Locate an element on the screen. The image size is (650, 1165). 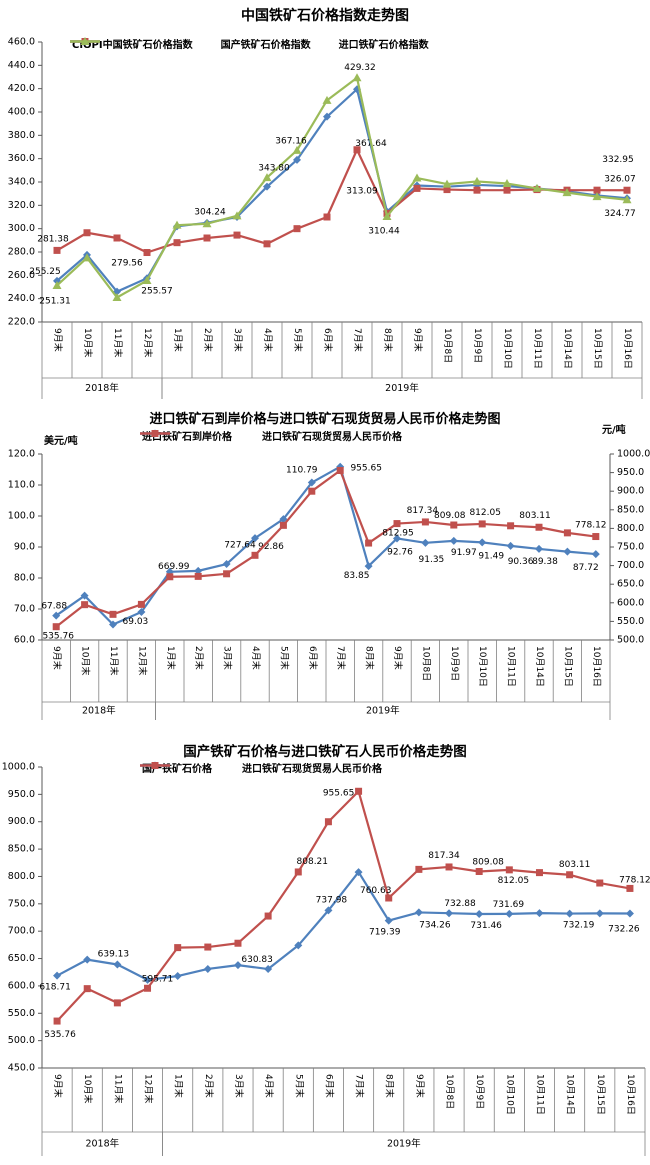
svg-text: 313.09 is located at coordinates (362, 191).